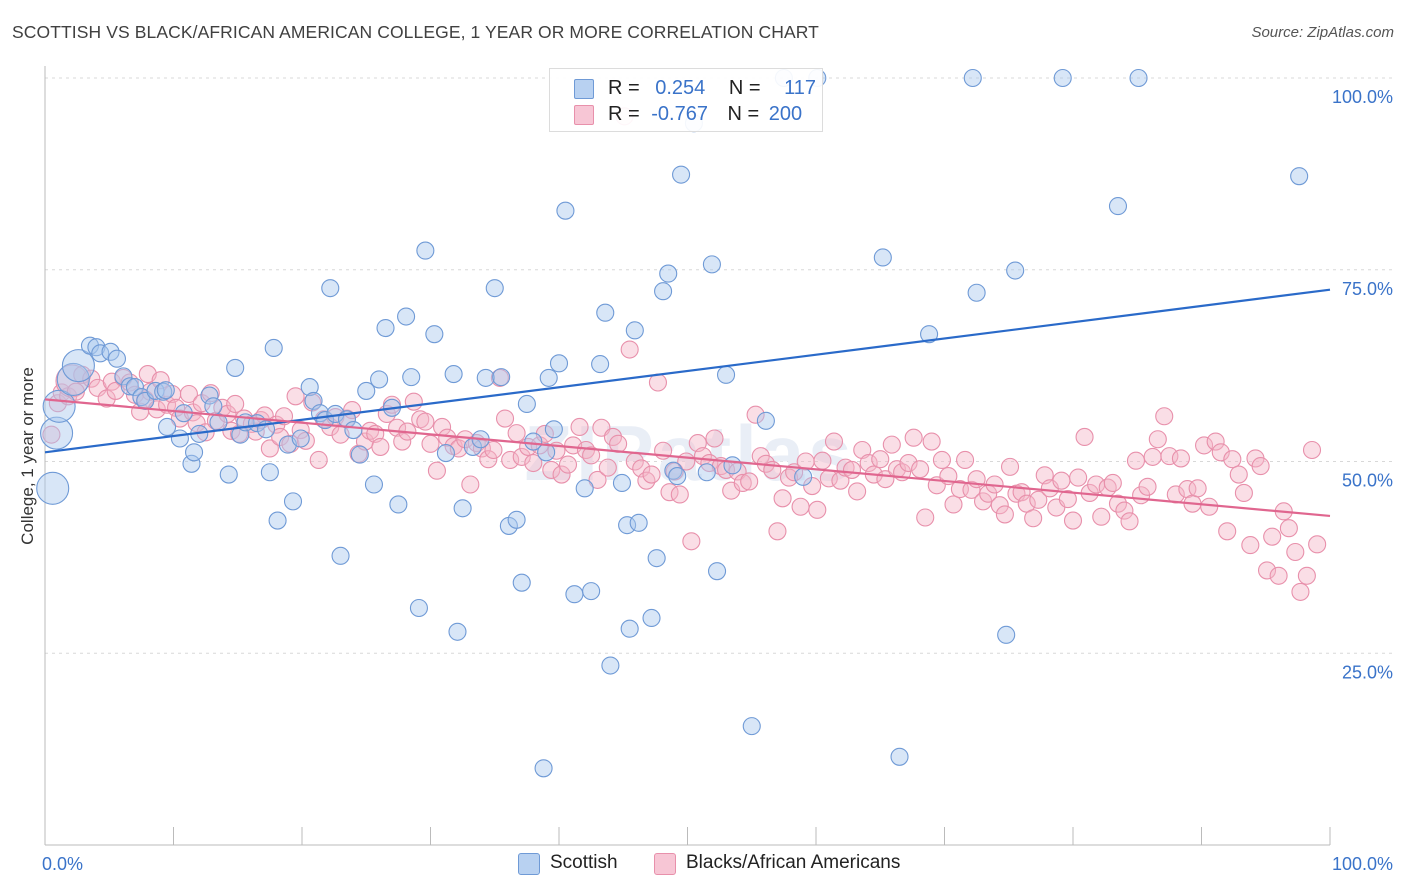  I want to click on source-label: Source: ZipAtlas.com, so click(1322, 32).